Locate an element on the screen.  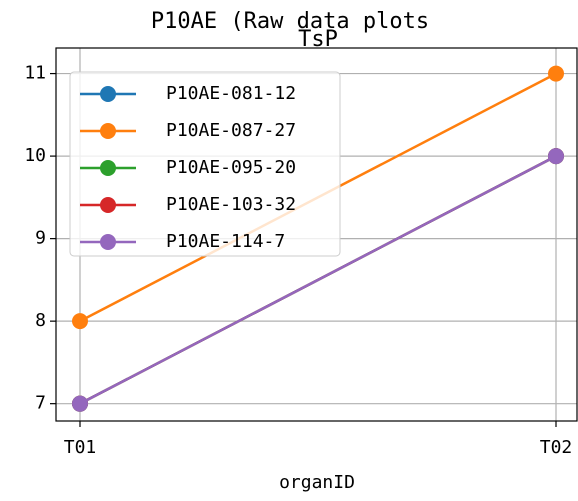
x-tick-label: T02 is located at coordinates (556, 447).